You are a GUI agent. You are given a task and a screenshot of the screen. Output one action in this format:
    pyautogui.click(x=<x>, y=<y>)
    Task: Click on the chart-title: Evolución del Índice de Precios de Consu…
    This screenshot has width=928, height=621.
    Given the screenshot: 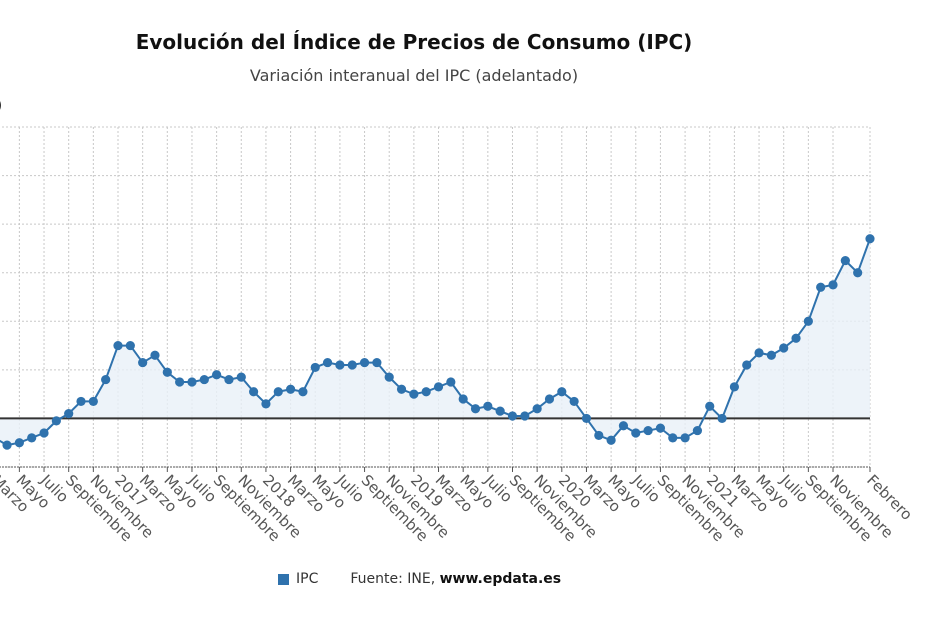 What is the action you would take?
    pyautogui.click(x=414, y=42)
    